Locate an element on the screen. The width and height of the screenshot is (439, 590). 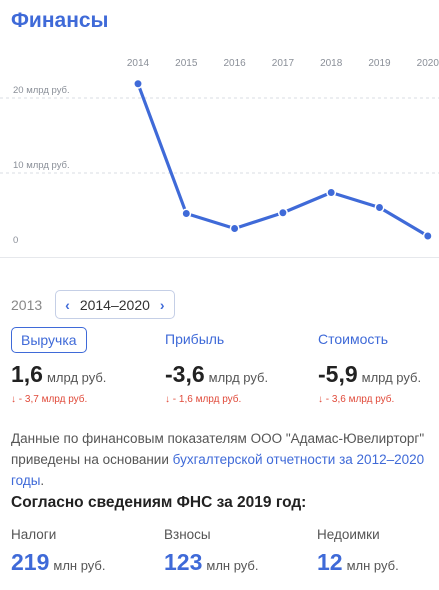
x-tick-label: 2014 is located at coordinates (138, 63).